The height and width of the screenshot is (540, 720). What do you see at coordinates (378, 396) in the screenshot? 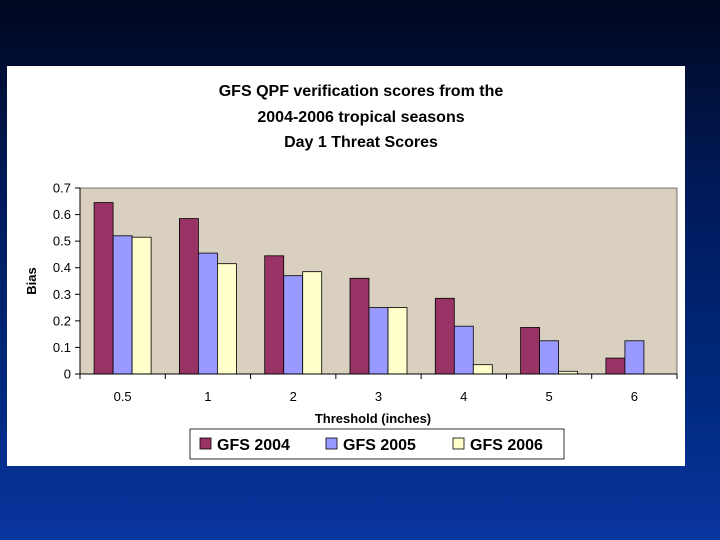
I see `x-tick-label: 3` at bounding box center [378, 396].